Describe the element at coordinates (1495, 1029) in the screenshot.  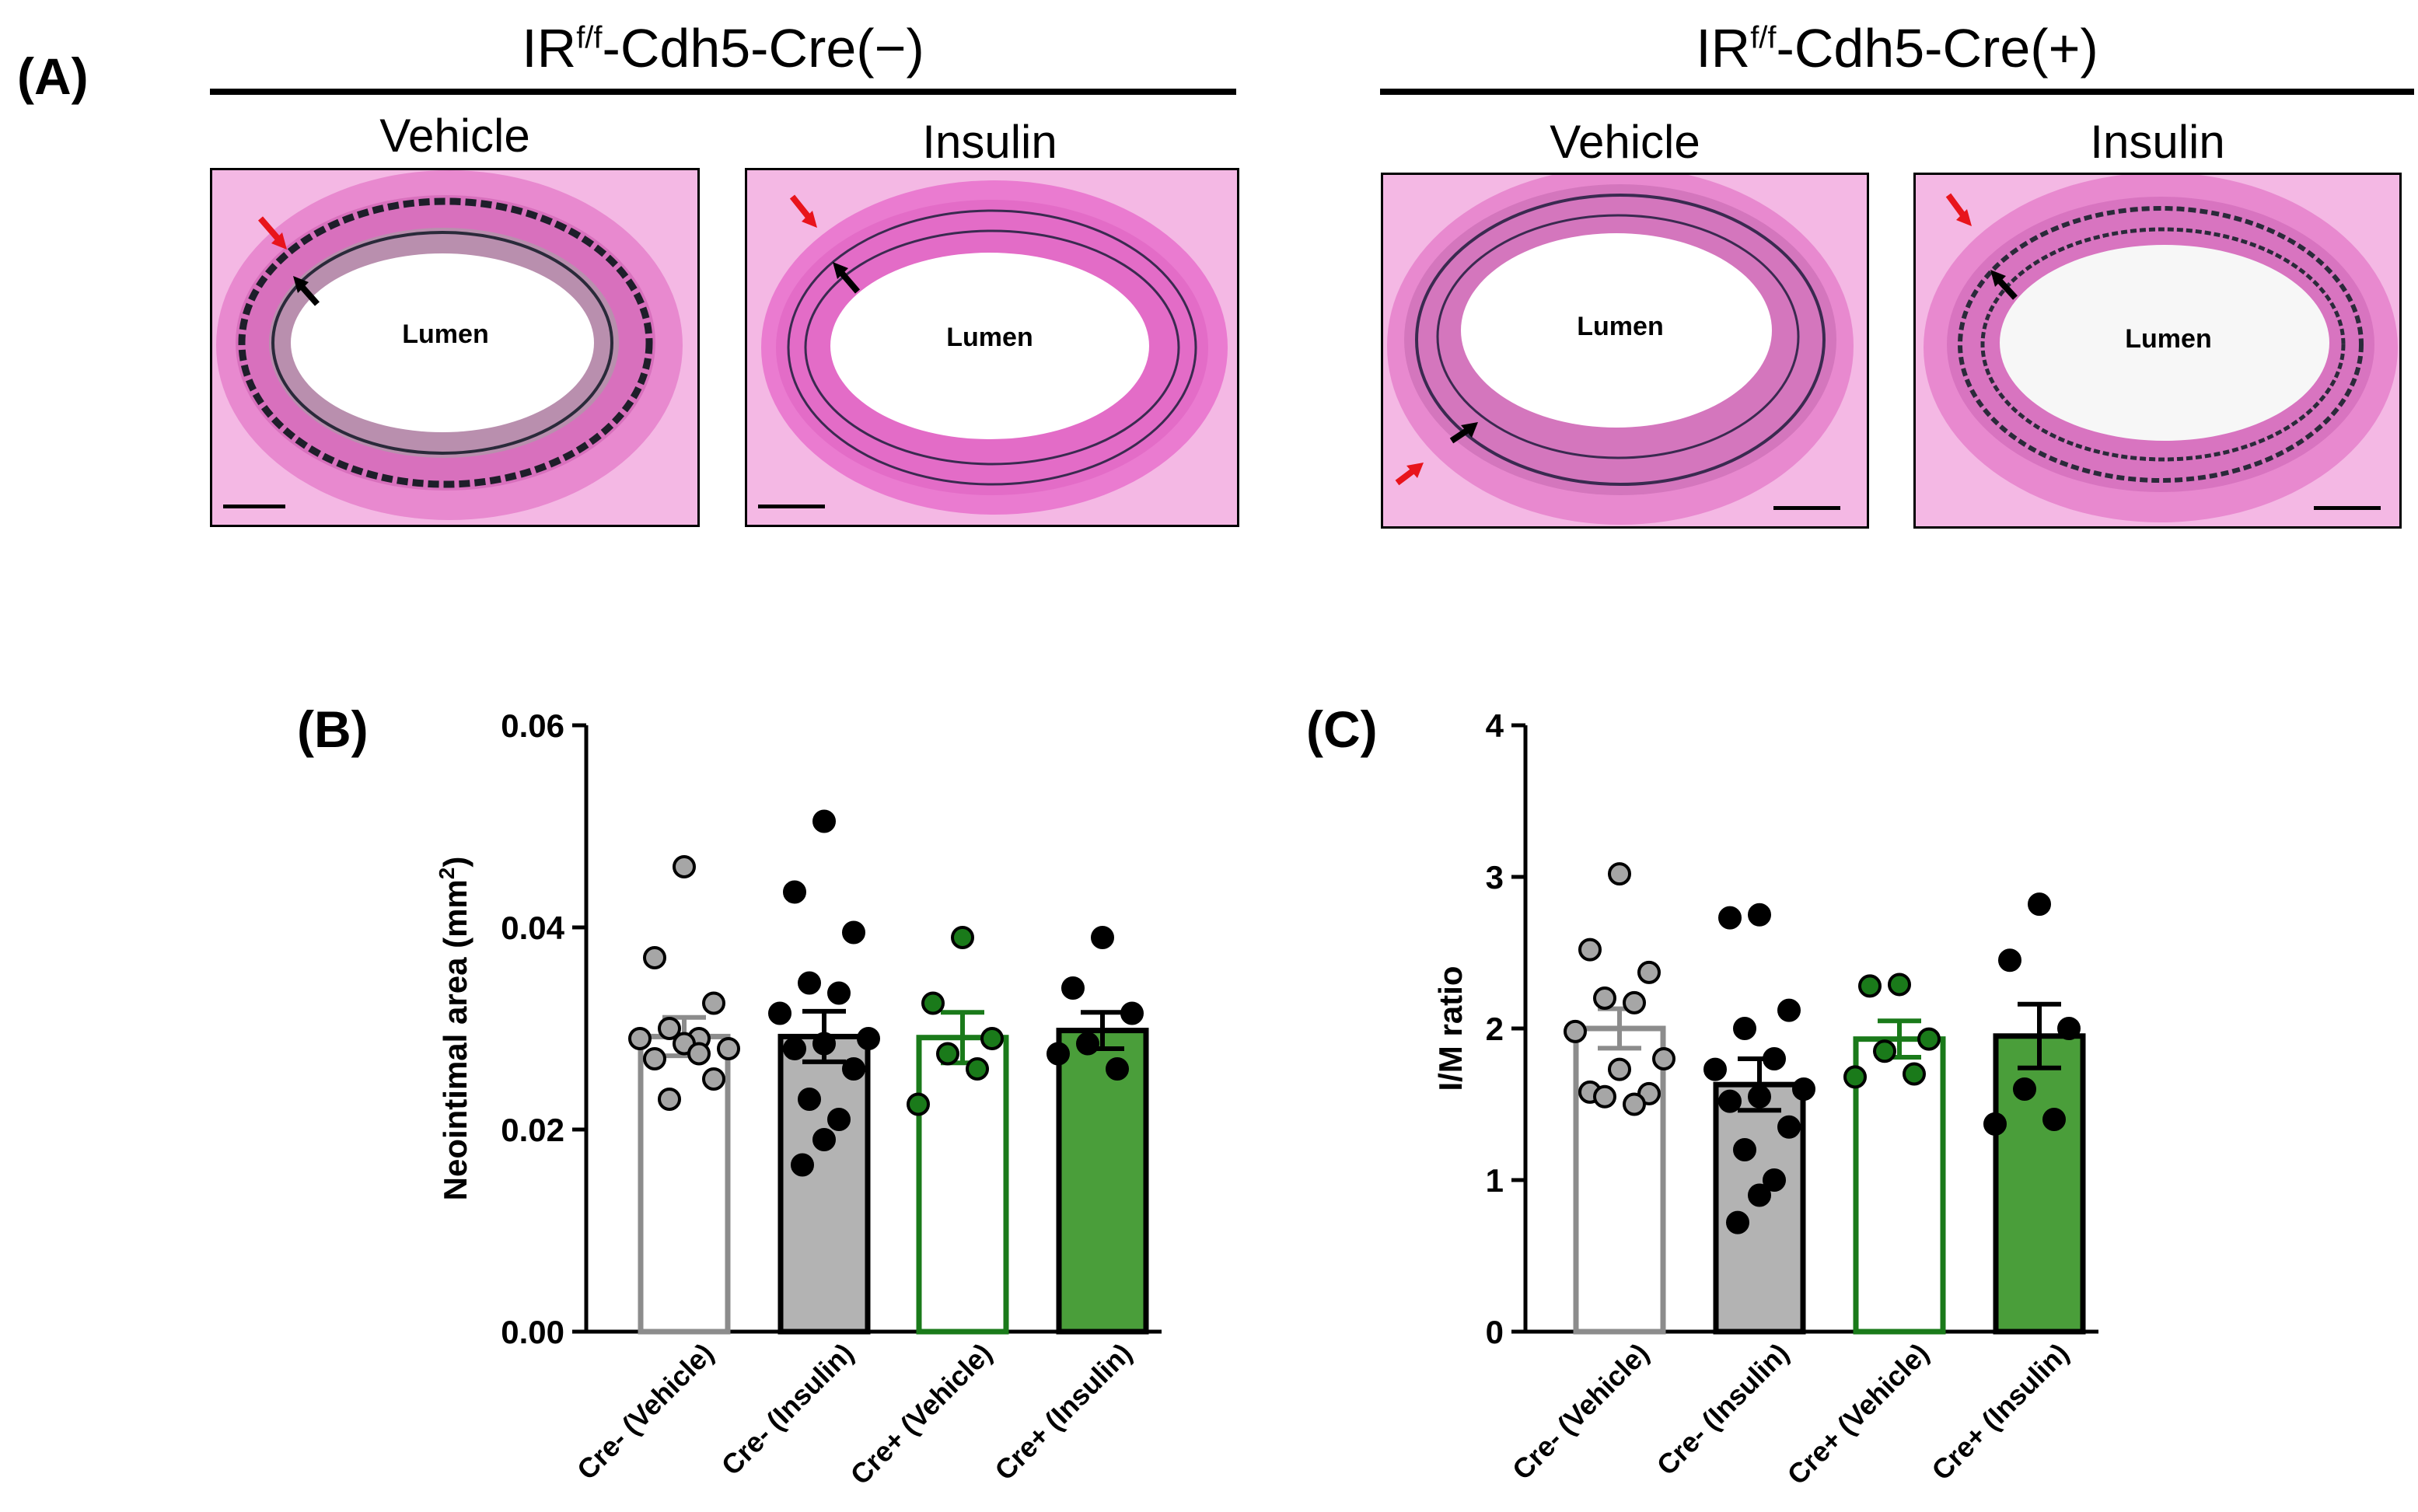
I see `y-tick-label: 2` at that location.